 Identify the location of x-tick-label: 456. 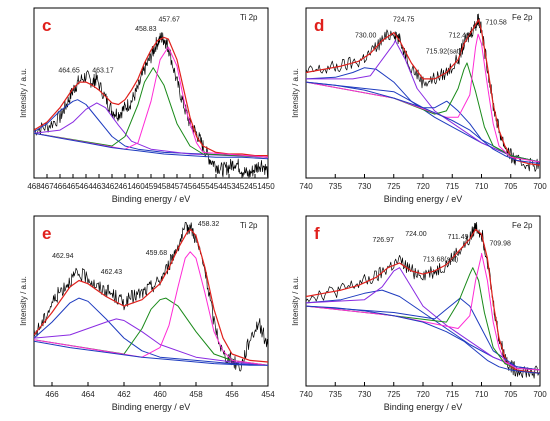
(190, 186).